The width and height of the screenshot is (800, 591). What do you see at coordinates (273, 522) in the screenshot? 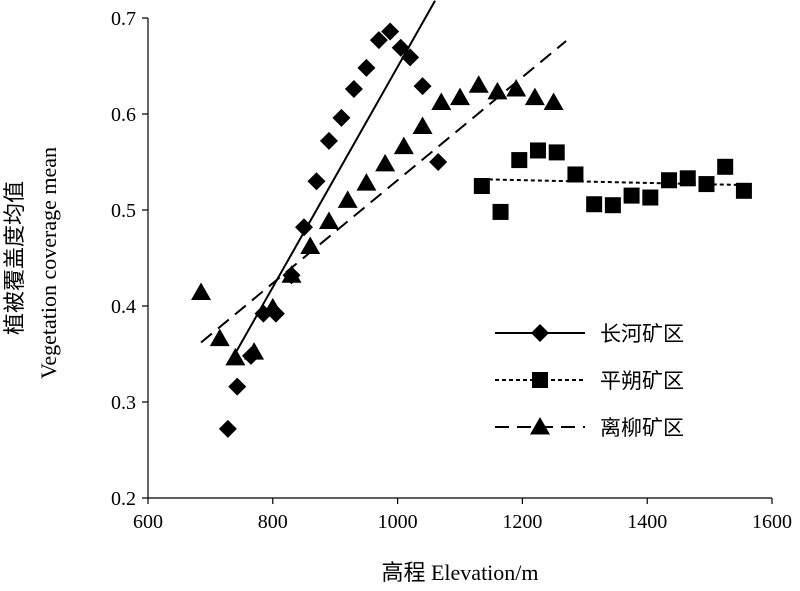
I see `x-tick-label: 800` at bounding box center [273, 522].